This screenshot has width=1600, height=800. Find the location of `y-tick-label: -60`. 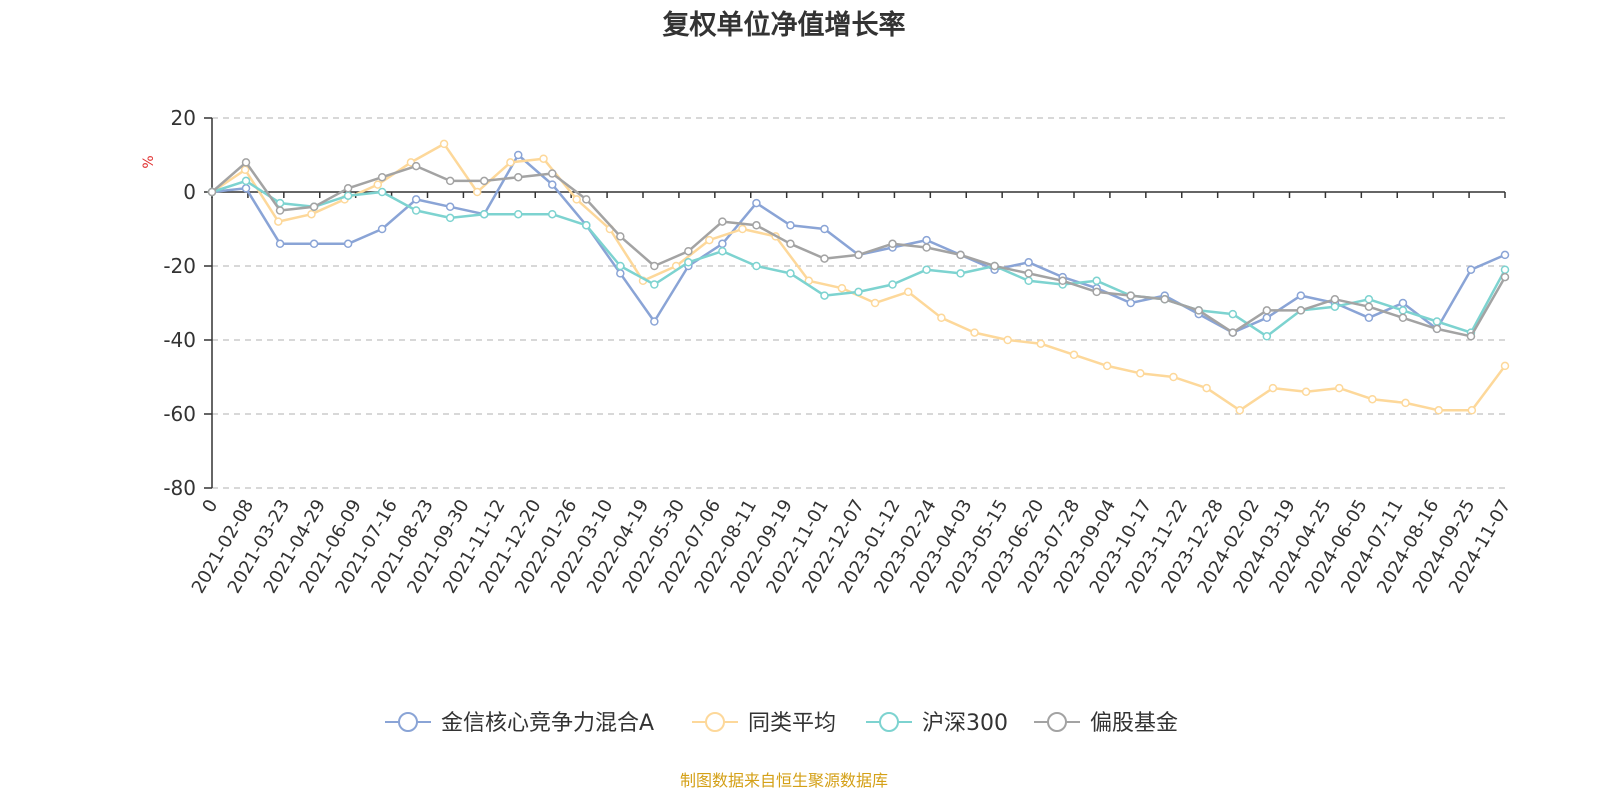

y-tick-label: -60 is located at coordinates (179, 414).